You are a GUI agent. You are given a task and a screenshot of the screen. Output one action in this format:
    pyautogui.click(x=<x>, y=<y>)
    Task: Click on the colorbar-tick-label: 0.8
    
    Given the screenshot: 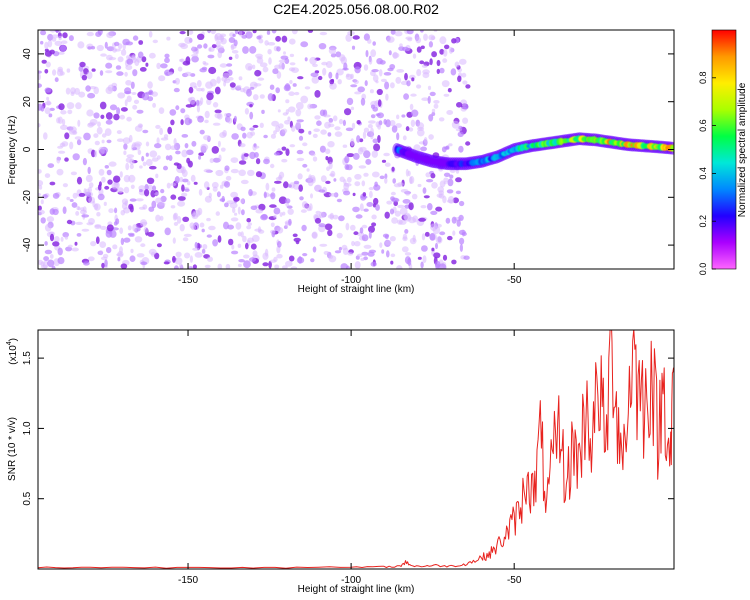 What is the action you would take?
    pyautogui.click(x=703, y=78)
    